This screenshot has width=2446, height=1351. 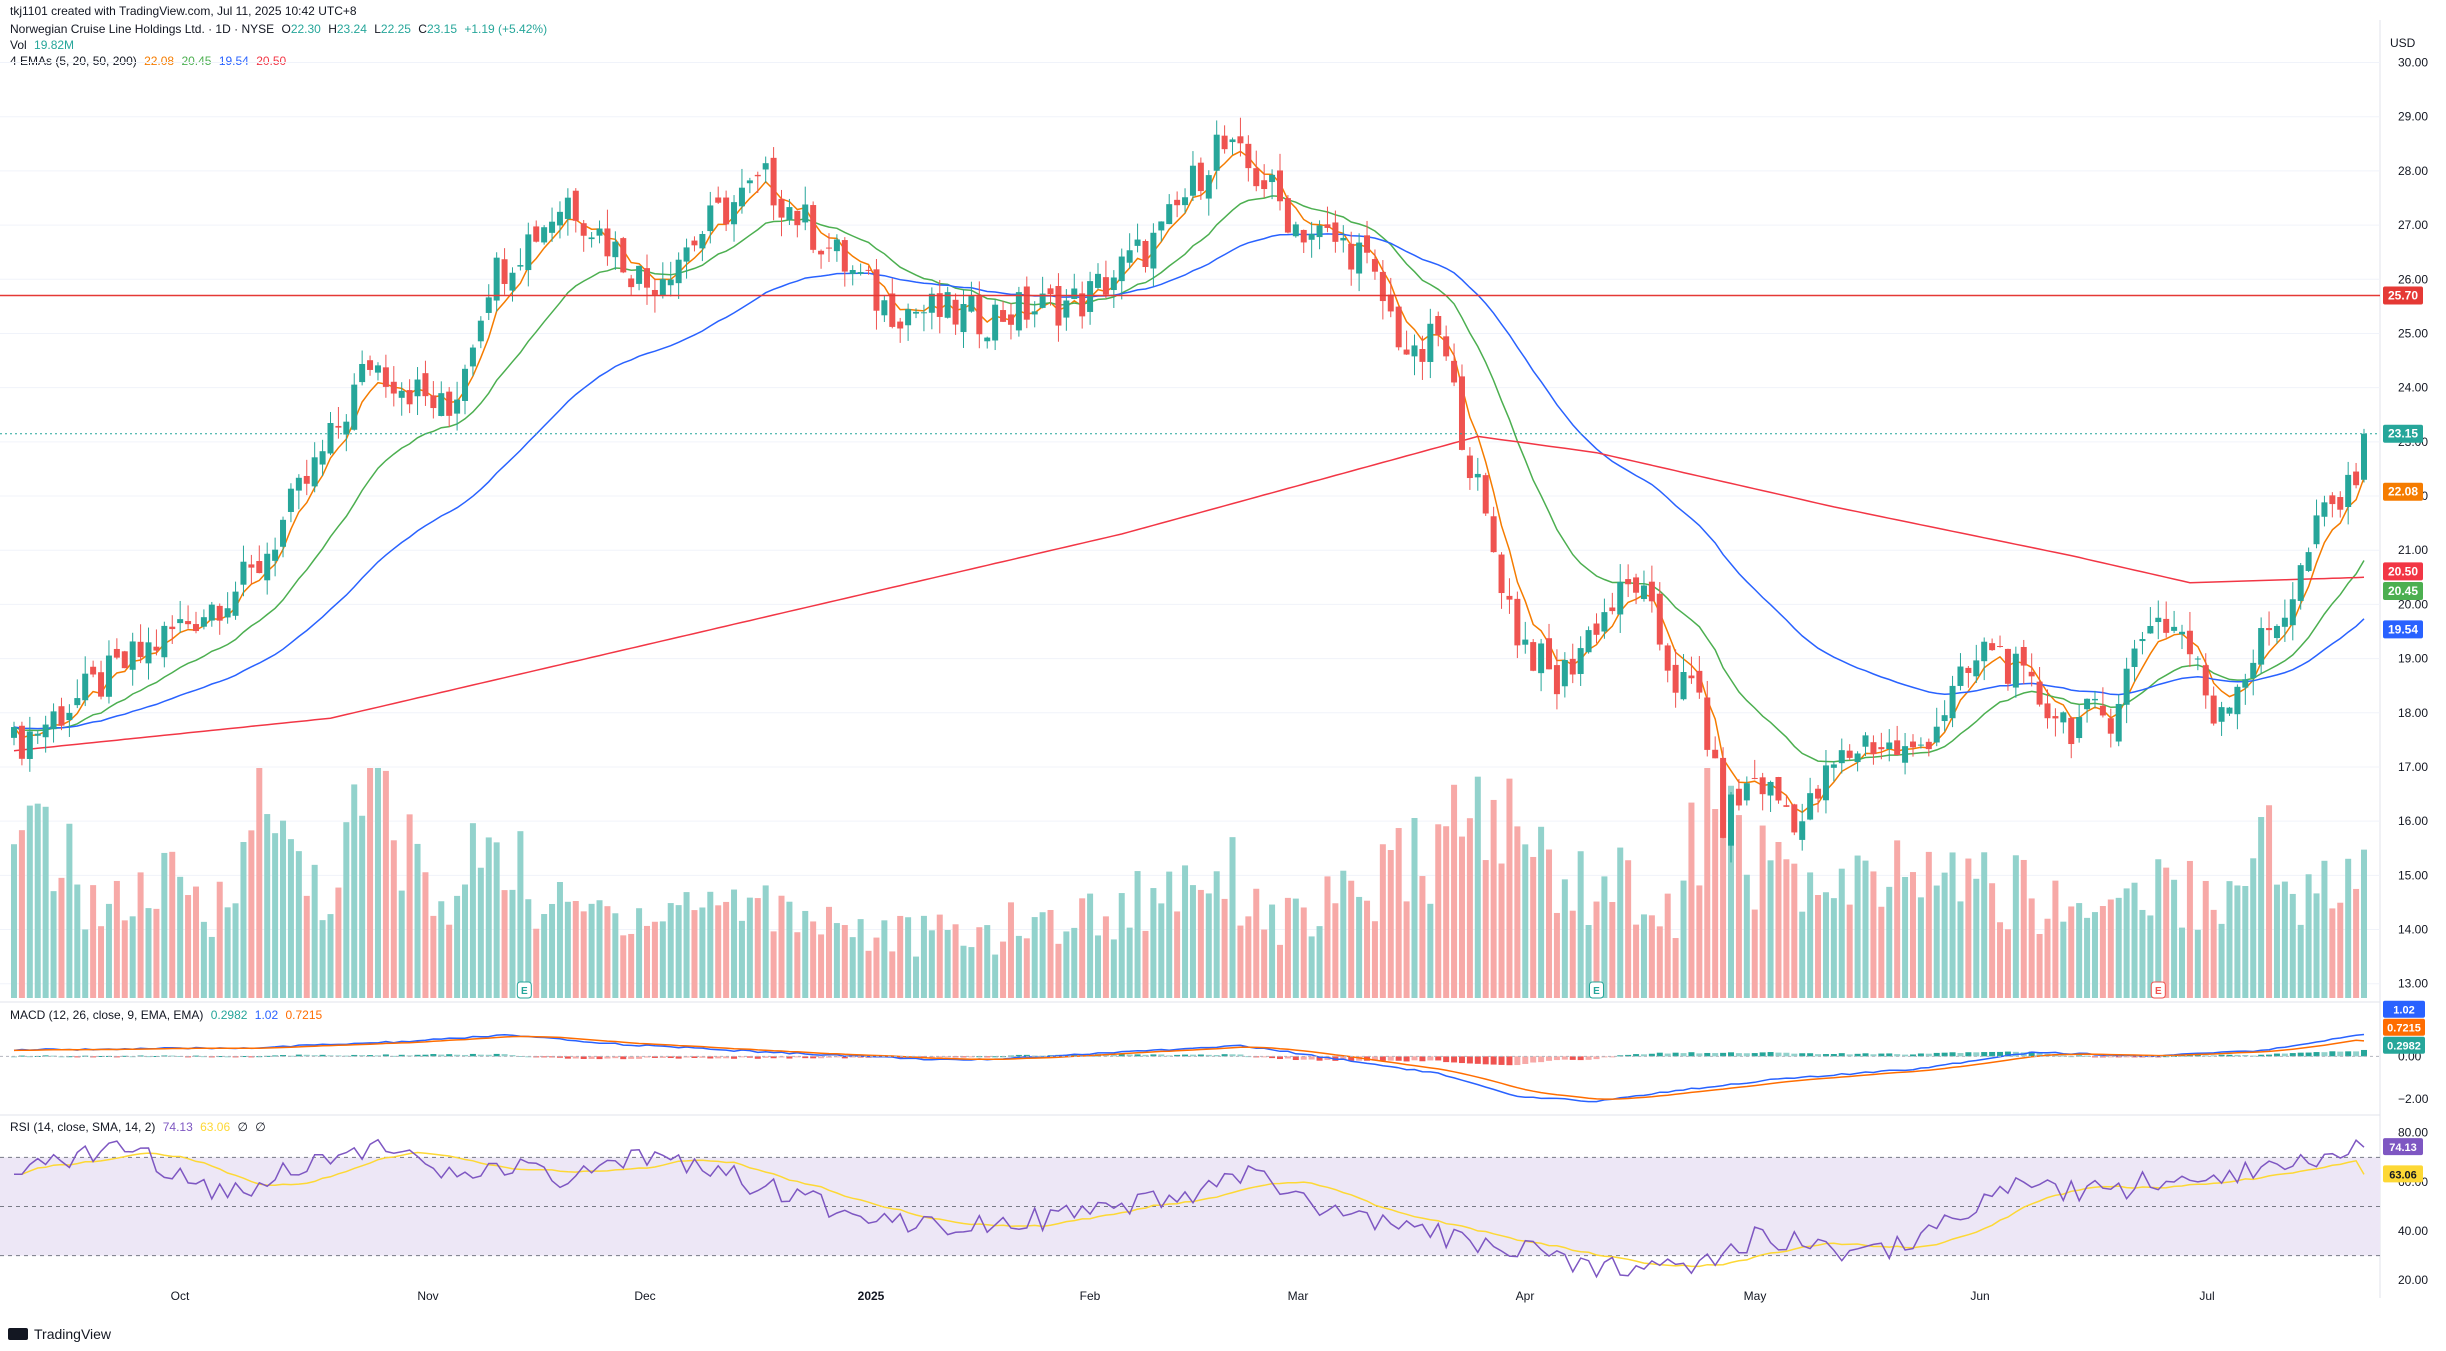 What do you see at coordinates (83, 1127) in the screenshot?
I see `rsi-label: RSI (14, close, SMA, 14, 2)` at bounding box center [83, 1127].